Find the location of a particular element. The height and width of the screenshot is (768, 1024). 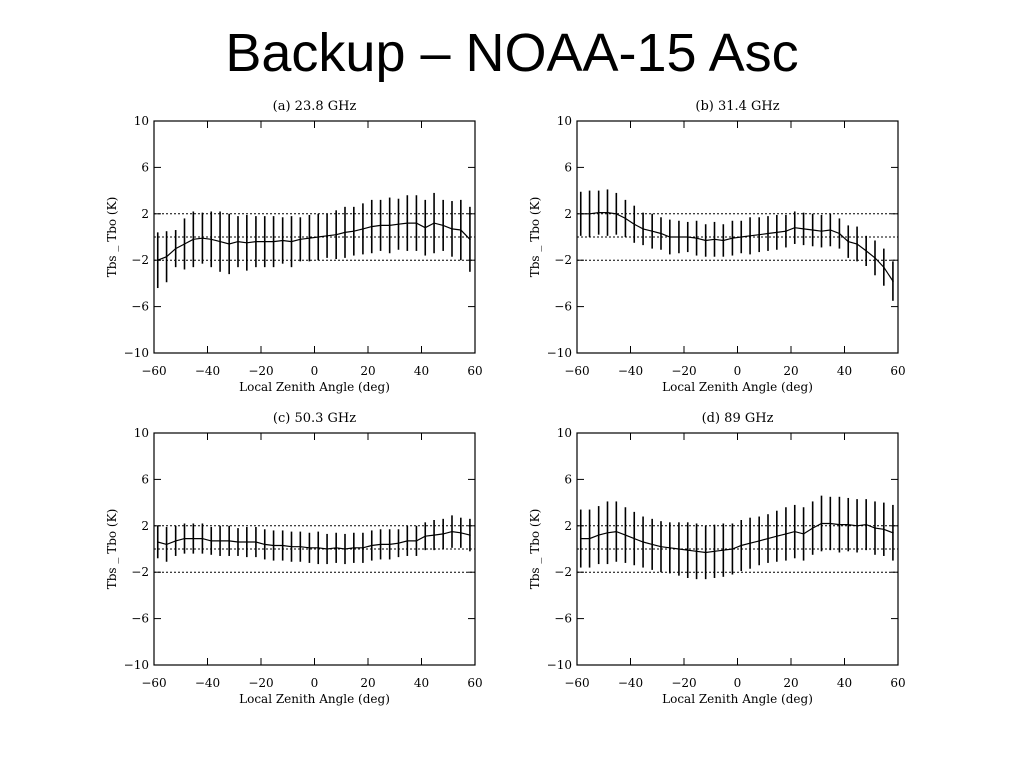

chart-title: (c) 50.3 GHz is located at coordinates (314, 418).